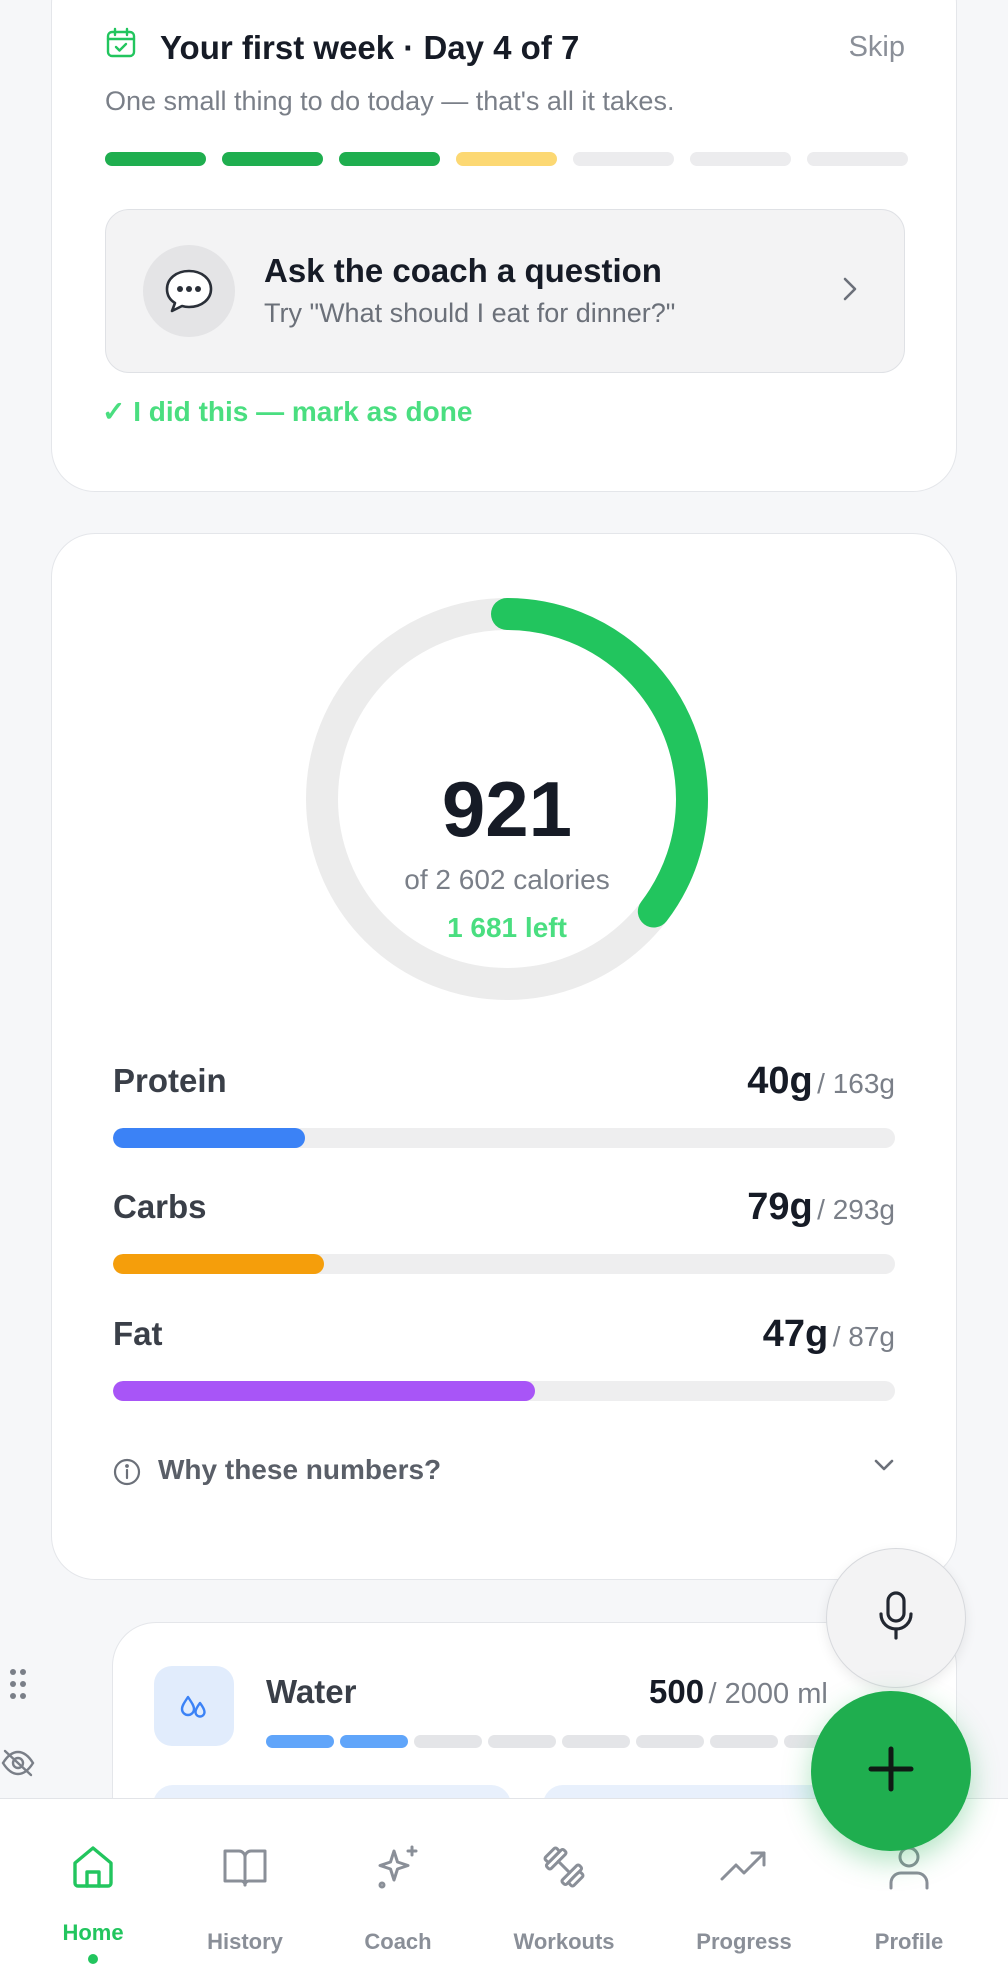  I want to click on chevron-down-icon, so click(884, 1467).